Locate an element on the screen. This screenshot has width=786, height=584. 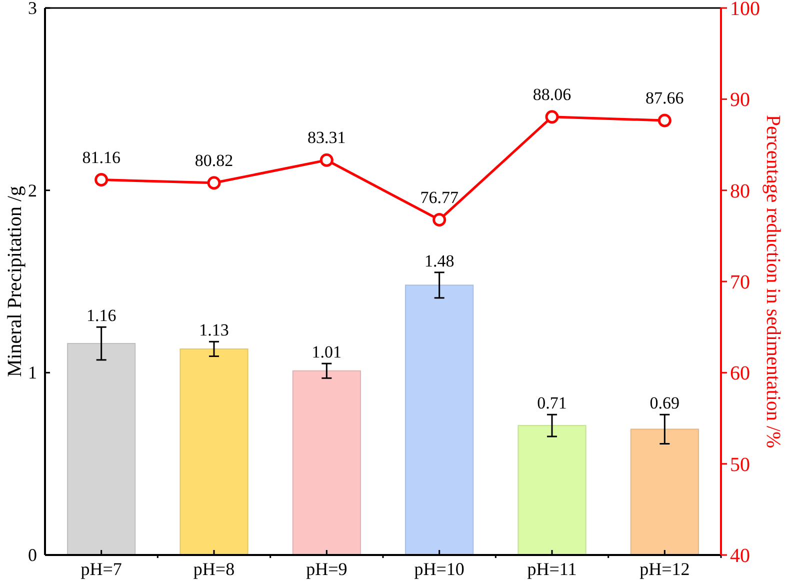
y2-tick-label: 50 is located at coordinates (740, 465).